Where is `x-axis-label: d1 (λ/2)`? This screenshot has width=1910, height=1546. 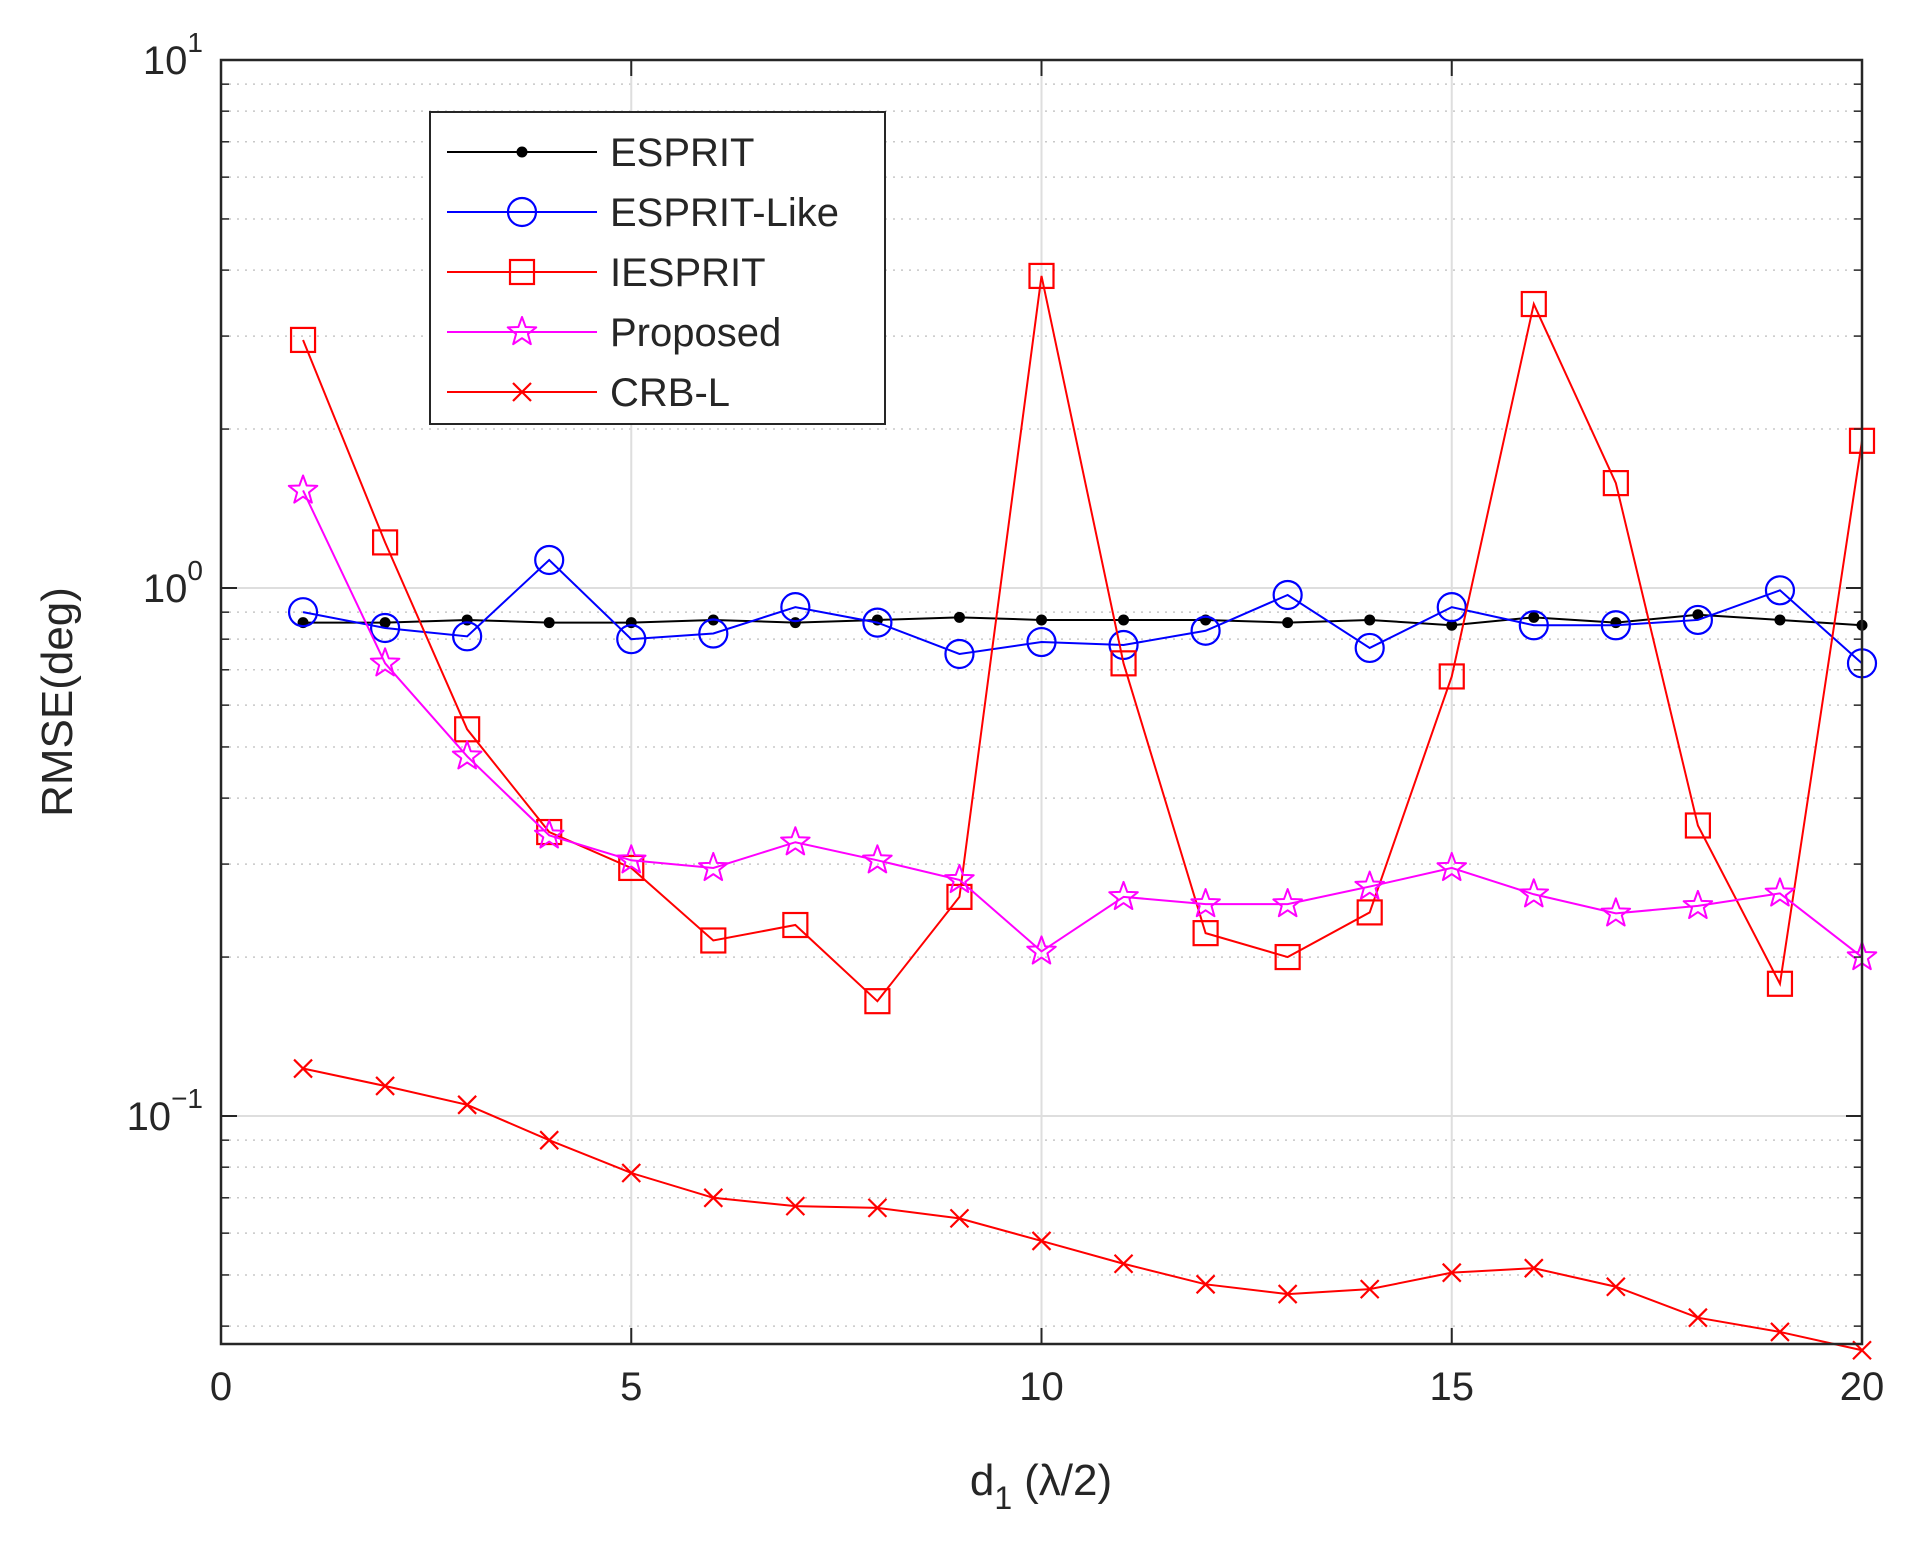 x-axis-label: d1 (λ/2) is located at coordinates (1041, 1486).